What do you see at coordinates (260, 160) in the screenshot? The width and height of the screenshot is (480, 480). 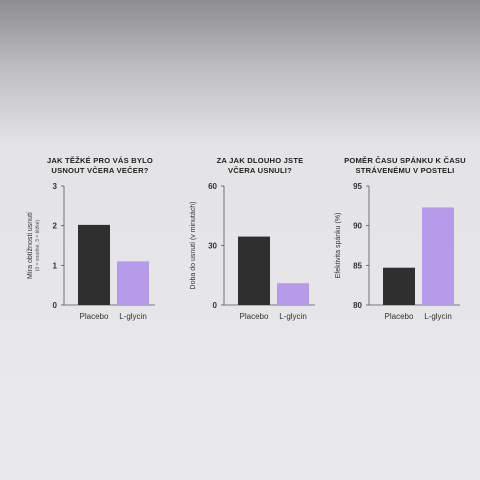 I see `chart-title-line-1: ZA JAK DLOUHO JSTE` at bounding box center [260, 160].